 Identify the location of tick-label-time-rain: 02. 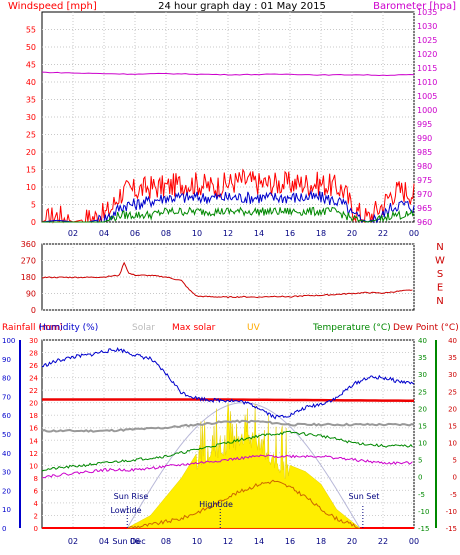
(73, 541).